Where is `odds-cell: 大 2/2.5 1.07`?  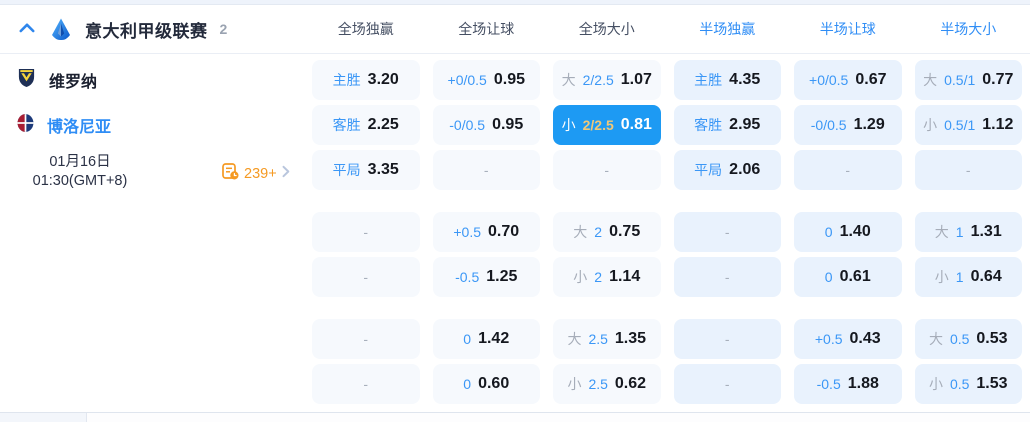
odds-cell: 大 2/2.5 1.07 is located at coordinates (607, 80).